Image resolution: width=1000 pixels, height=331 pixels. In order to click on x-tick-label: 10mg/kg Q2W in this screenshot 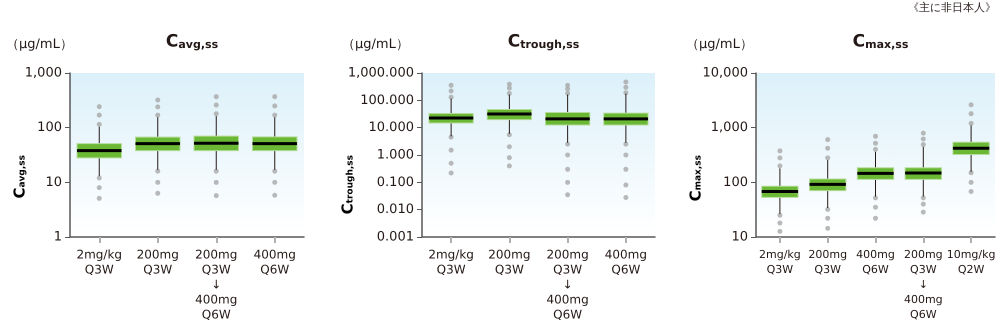, I will do `click(971, 262)`.